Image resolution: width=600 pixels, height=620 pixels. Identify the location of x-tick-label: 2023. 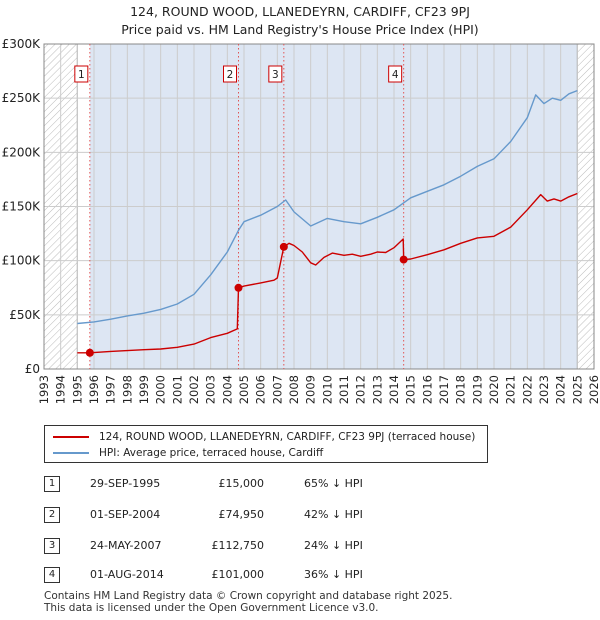
(544, 389).